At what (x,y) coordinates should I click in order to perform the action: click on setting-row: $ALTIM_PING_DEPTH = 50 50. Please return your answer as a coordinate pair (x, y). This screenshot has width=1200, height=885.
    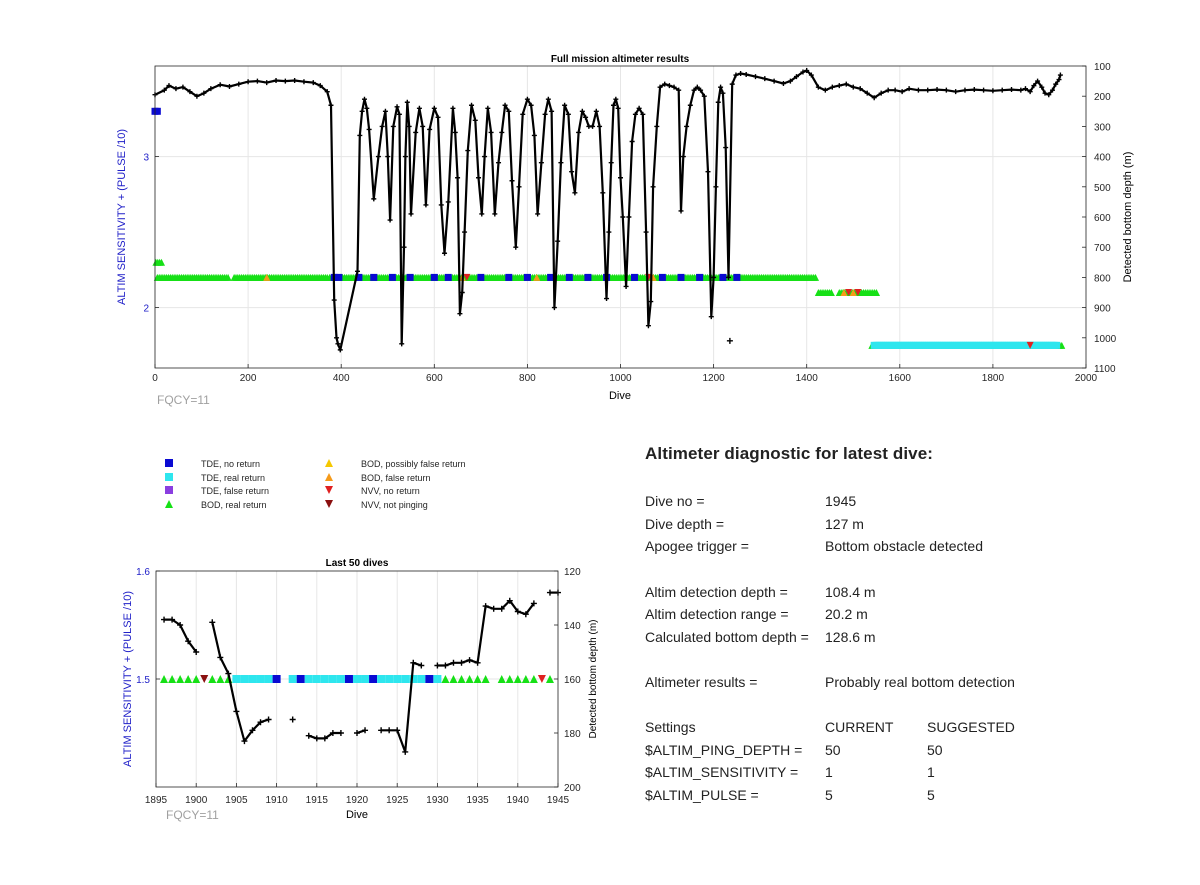
    Looking at the image, I should click on (905, 750).